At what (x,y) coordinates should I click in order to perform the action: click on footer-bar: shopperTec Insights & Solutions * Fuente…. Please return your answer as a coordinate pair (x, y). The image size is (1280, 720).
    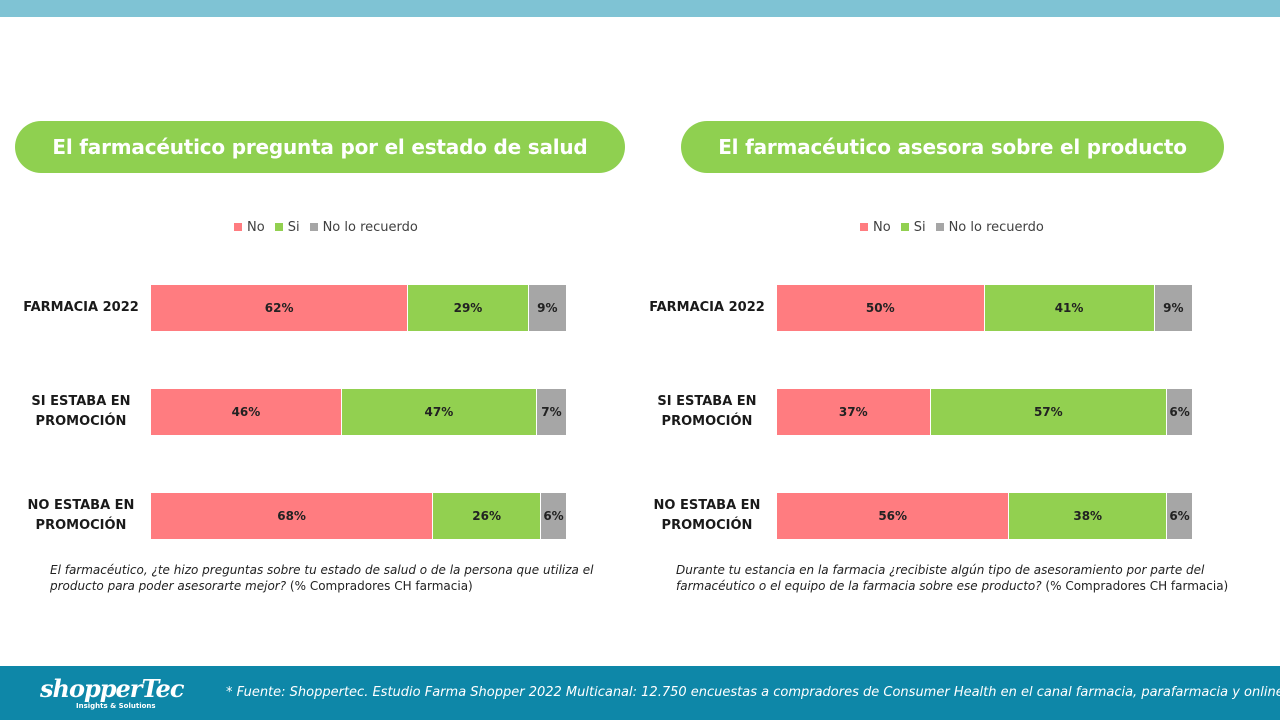
    Looking at the image, I should click on (640, 693).